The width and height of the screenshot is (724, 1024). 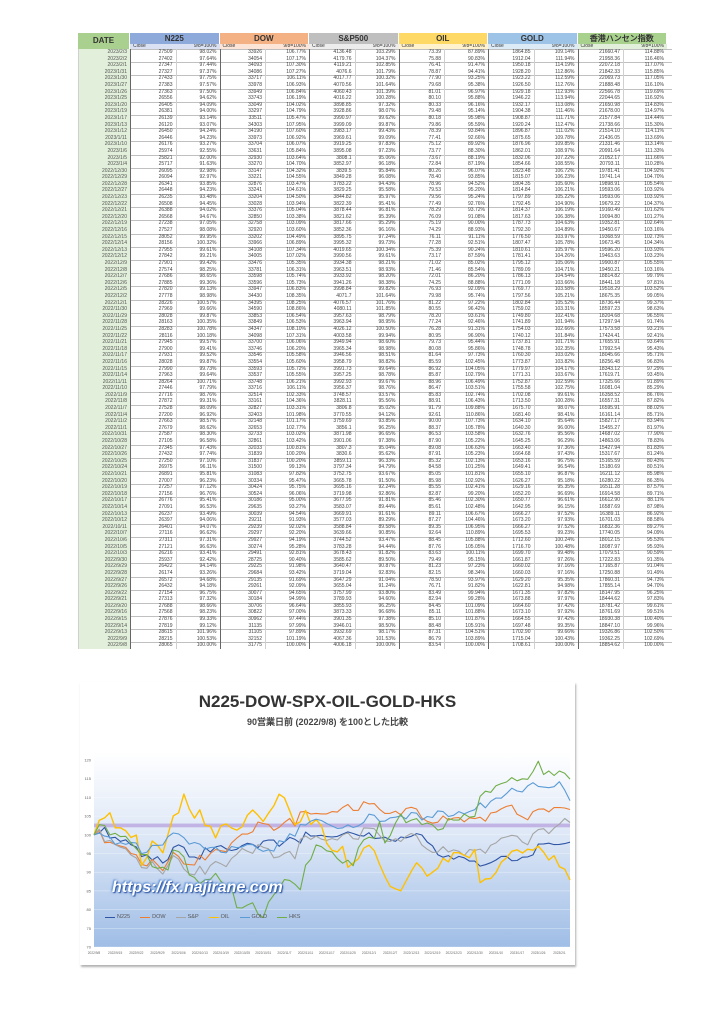 I want to click on close-cell: 26556, so click(x=153, y=98).